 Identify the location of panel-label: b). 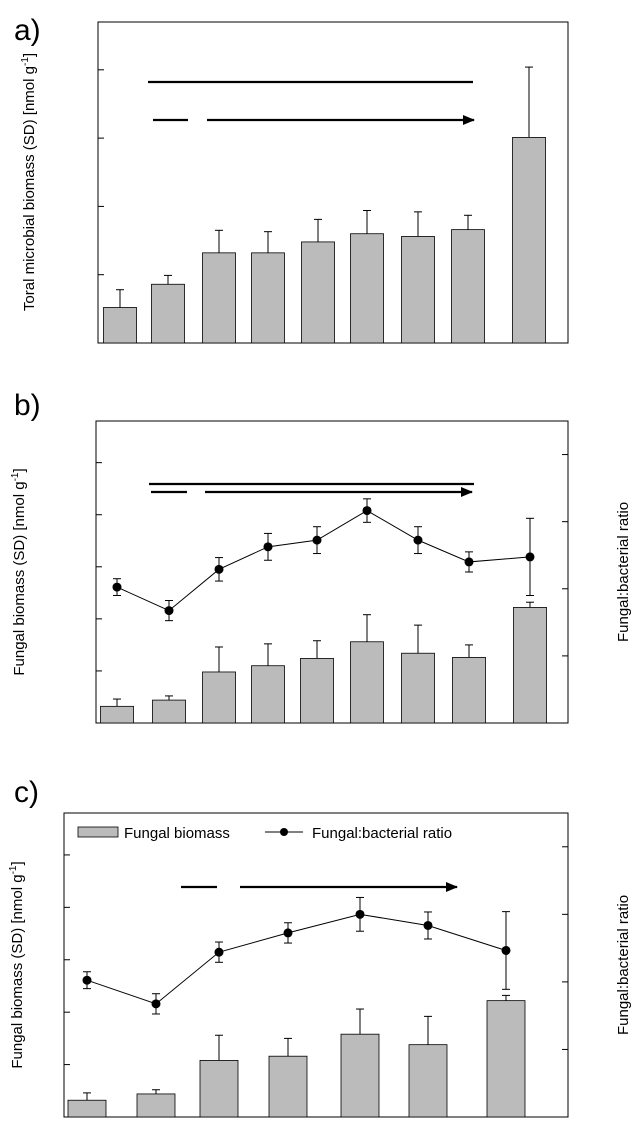
(27, 405).